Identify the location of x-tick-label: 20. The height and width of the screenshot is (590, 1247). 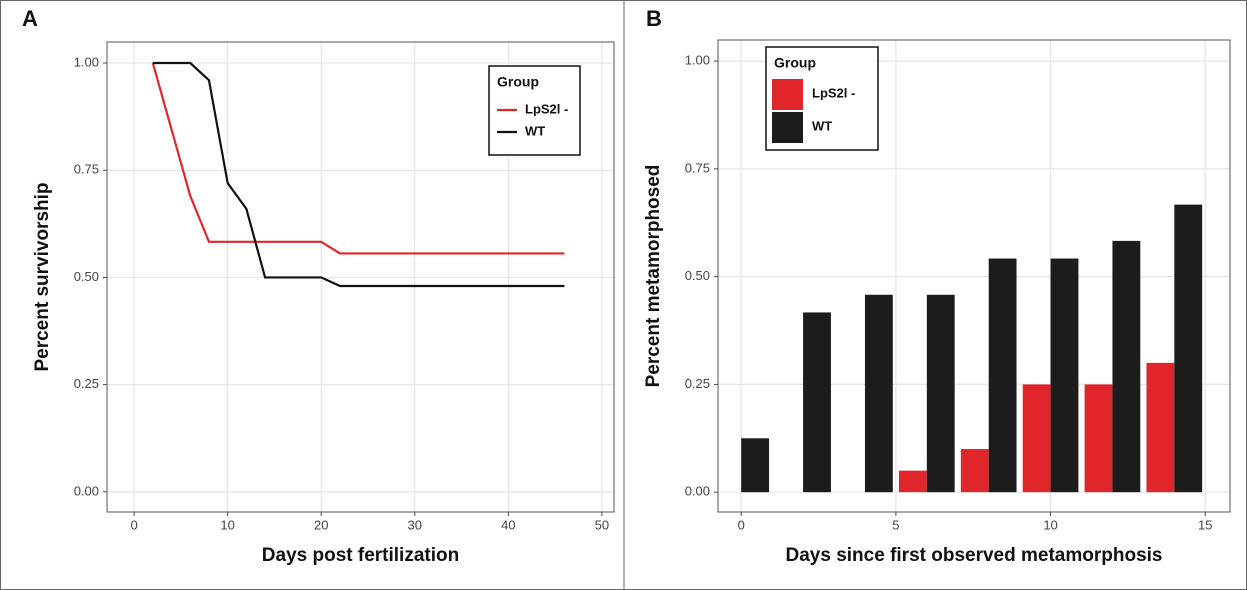
(321, 524).